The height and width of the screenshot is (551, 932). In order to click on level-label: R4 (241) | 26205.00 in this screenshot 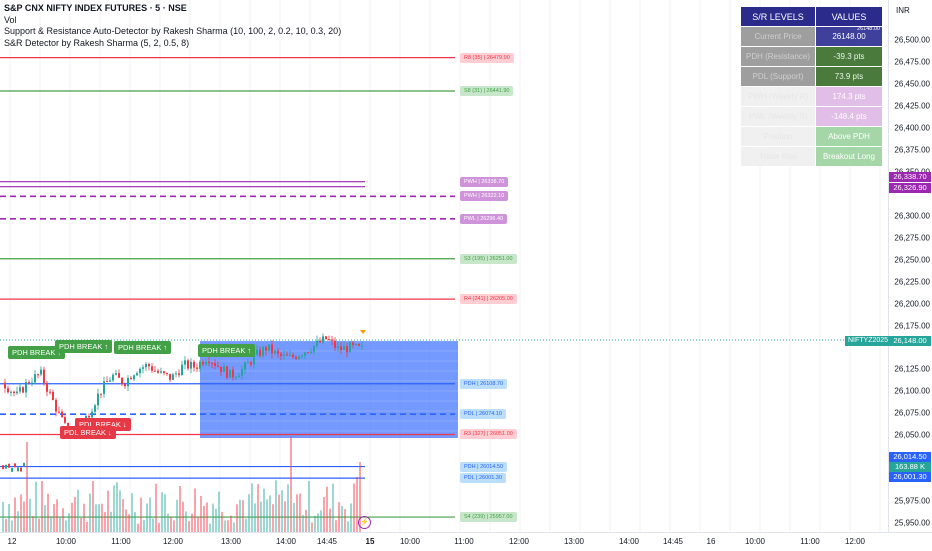, I will do `click(488, 299)`.